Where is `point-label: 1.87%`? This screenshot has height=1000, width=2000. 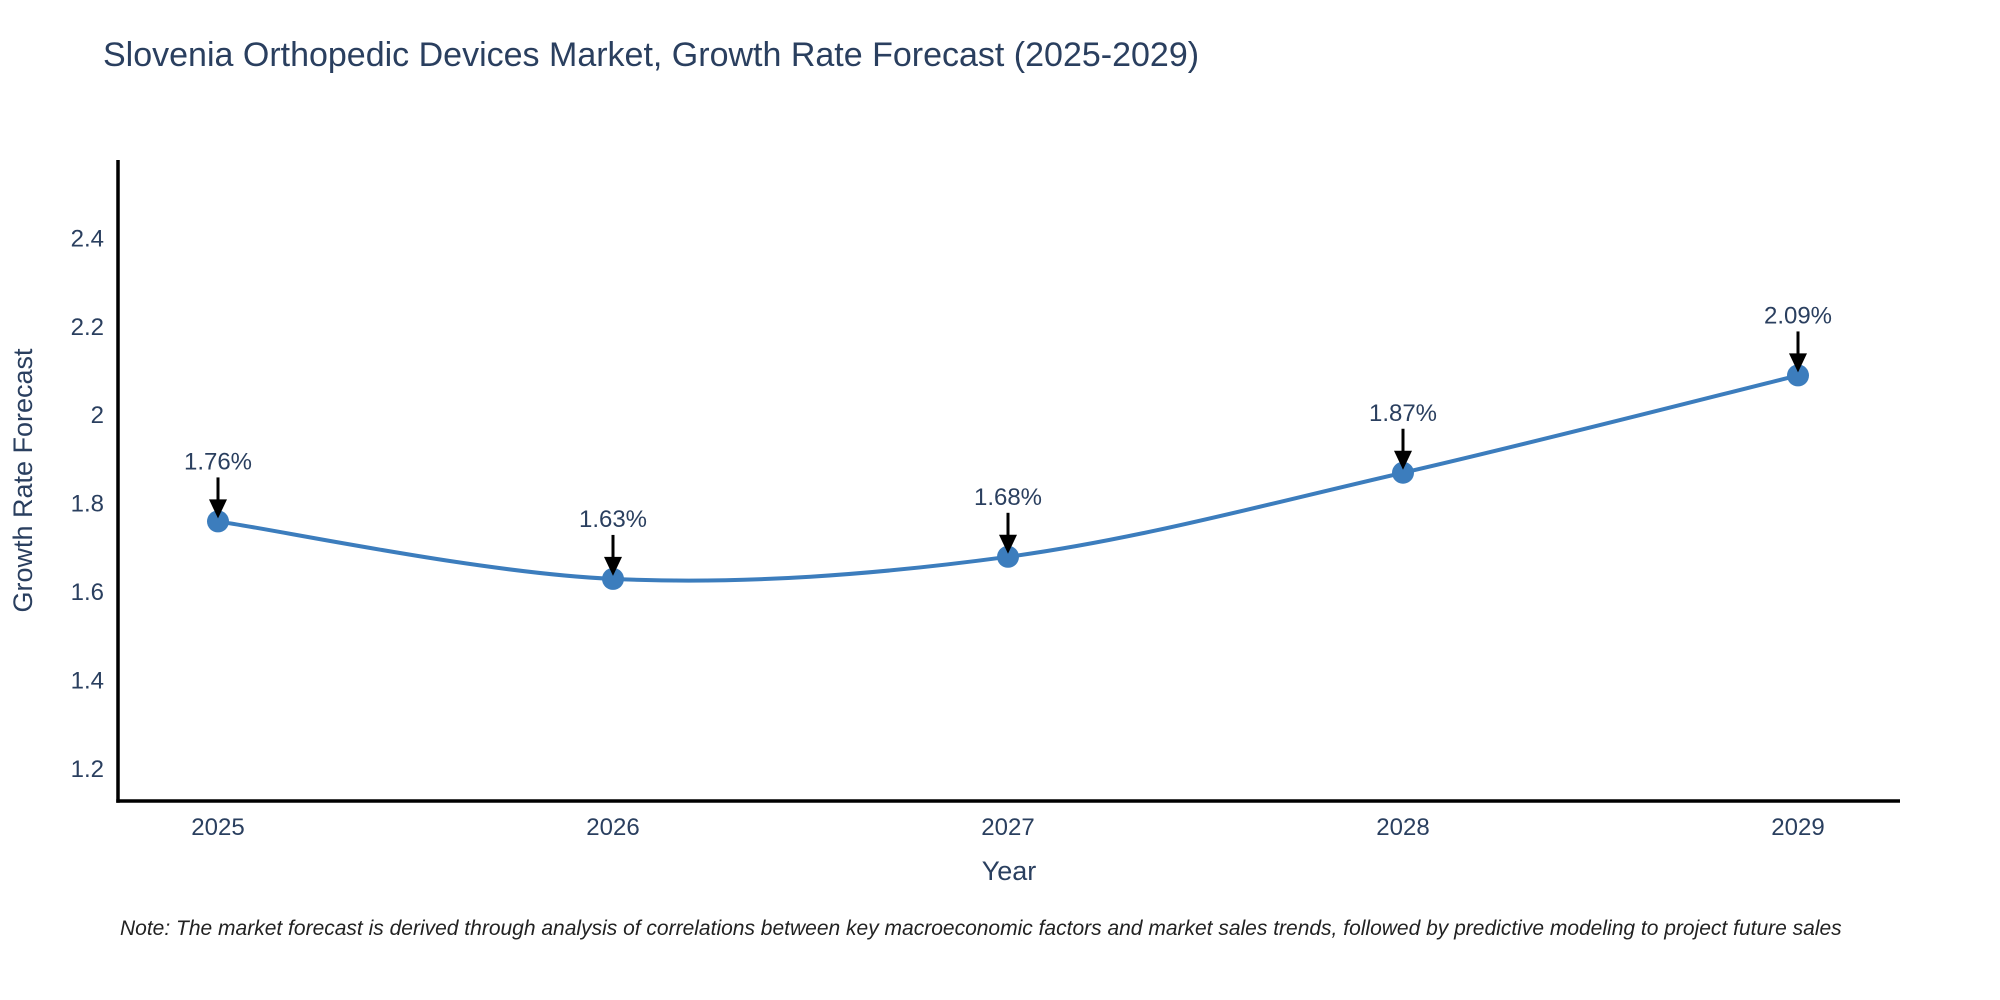 point-label: 1.87% is located at coordinates (1403, 413).